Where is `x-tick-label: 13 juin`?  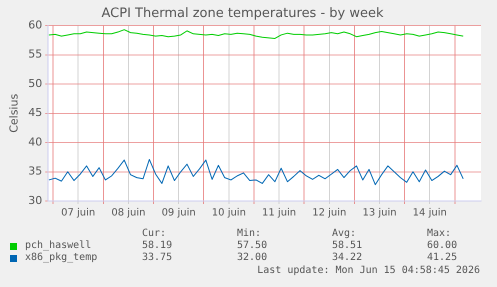
x-tick-label: 13 juin is located at coordinates (379, 213).